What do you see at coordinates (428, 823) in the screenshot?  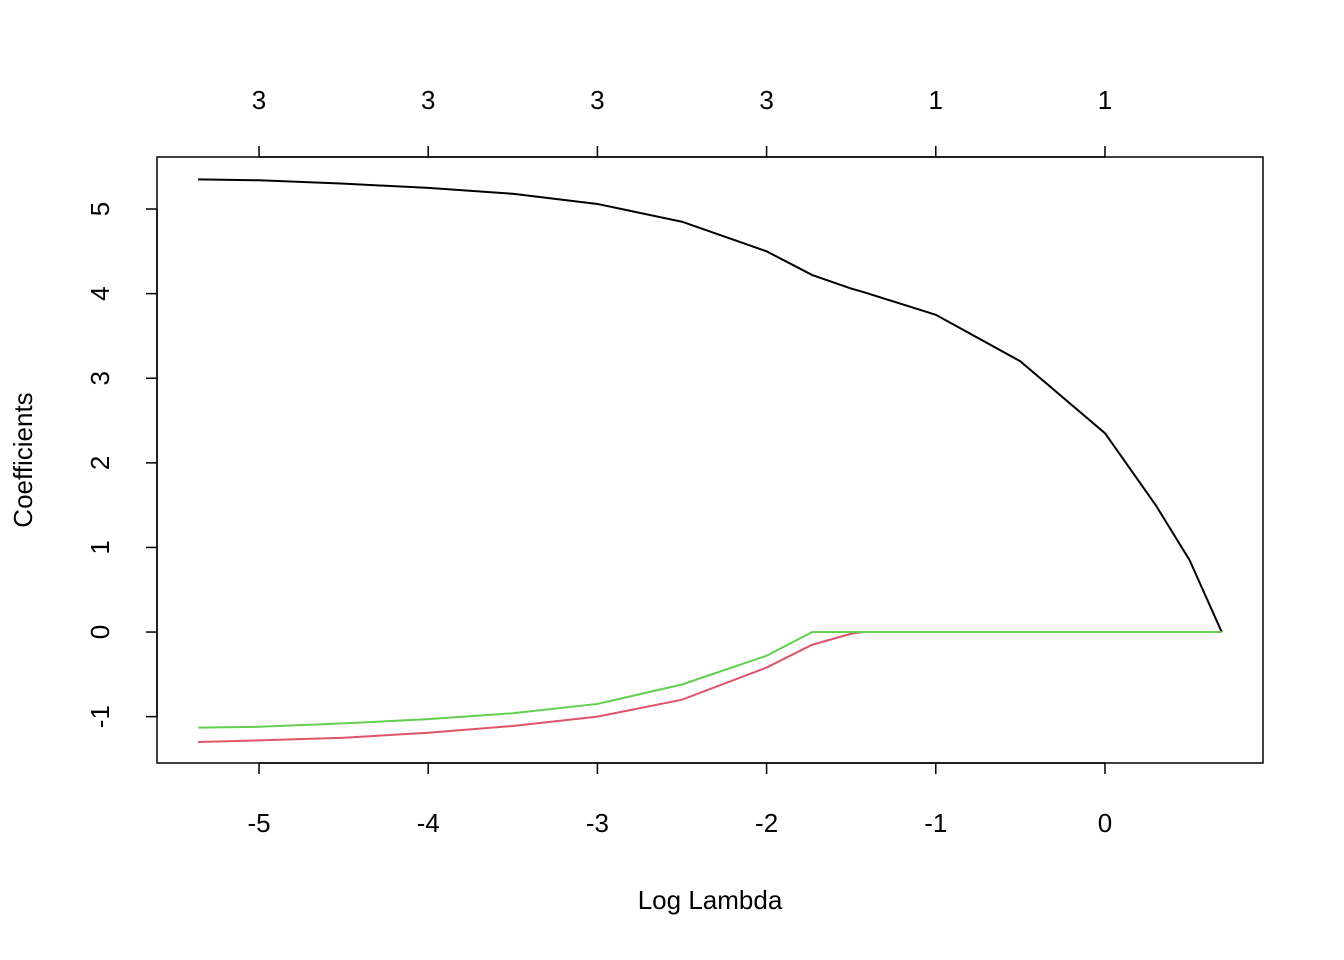 I see `x-tick-label: -4` at bounding box center [428, 823].